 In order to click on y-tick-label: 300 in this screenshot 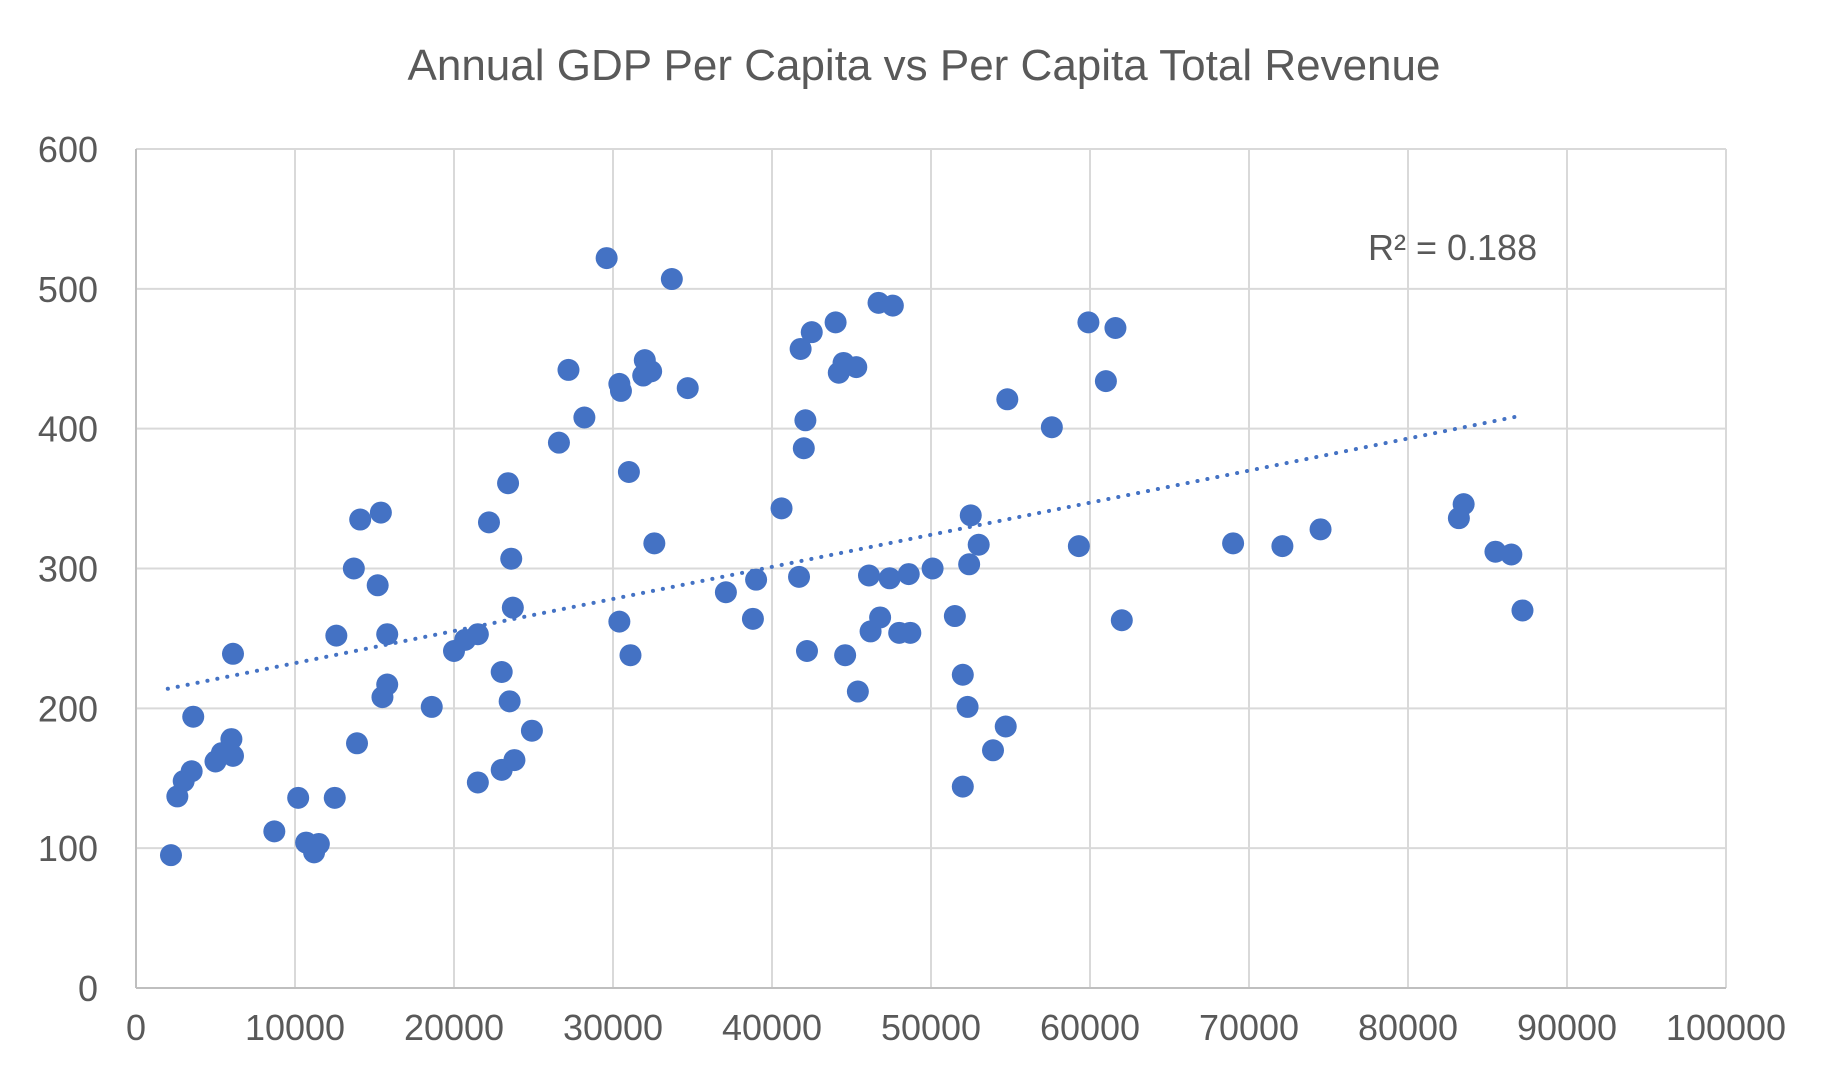, I will do `click(68, 569)`.